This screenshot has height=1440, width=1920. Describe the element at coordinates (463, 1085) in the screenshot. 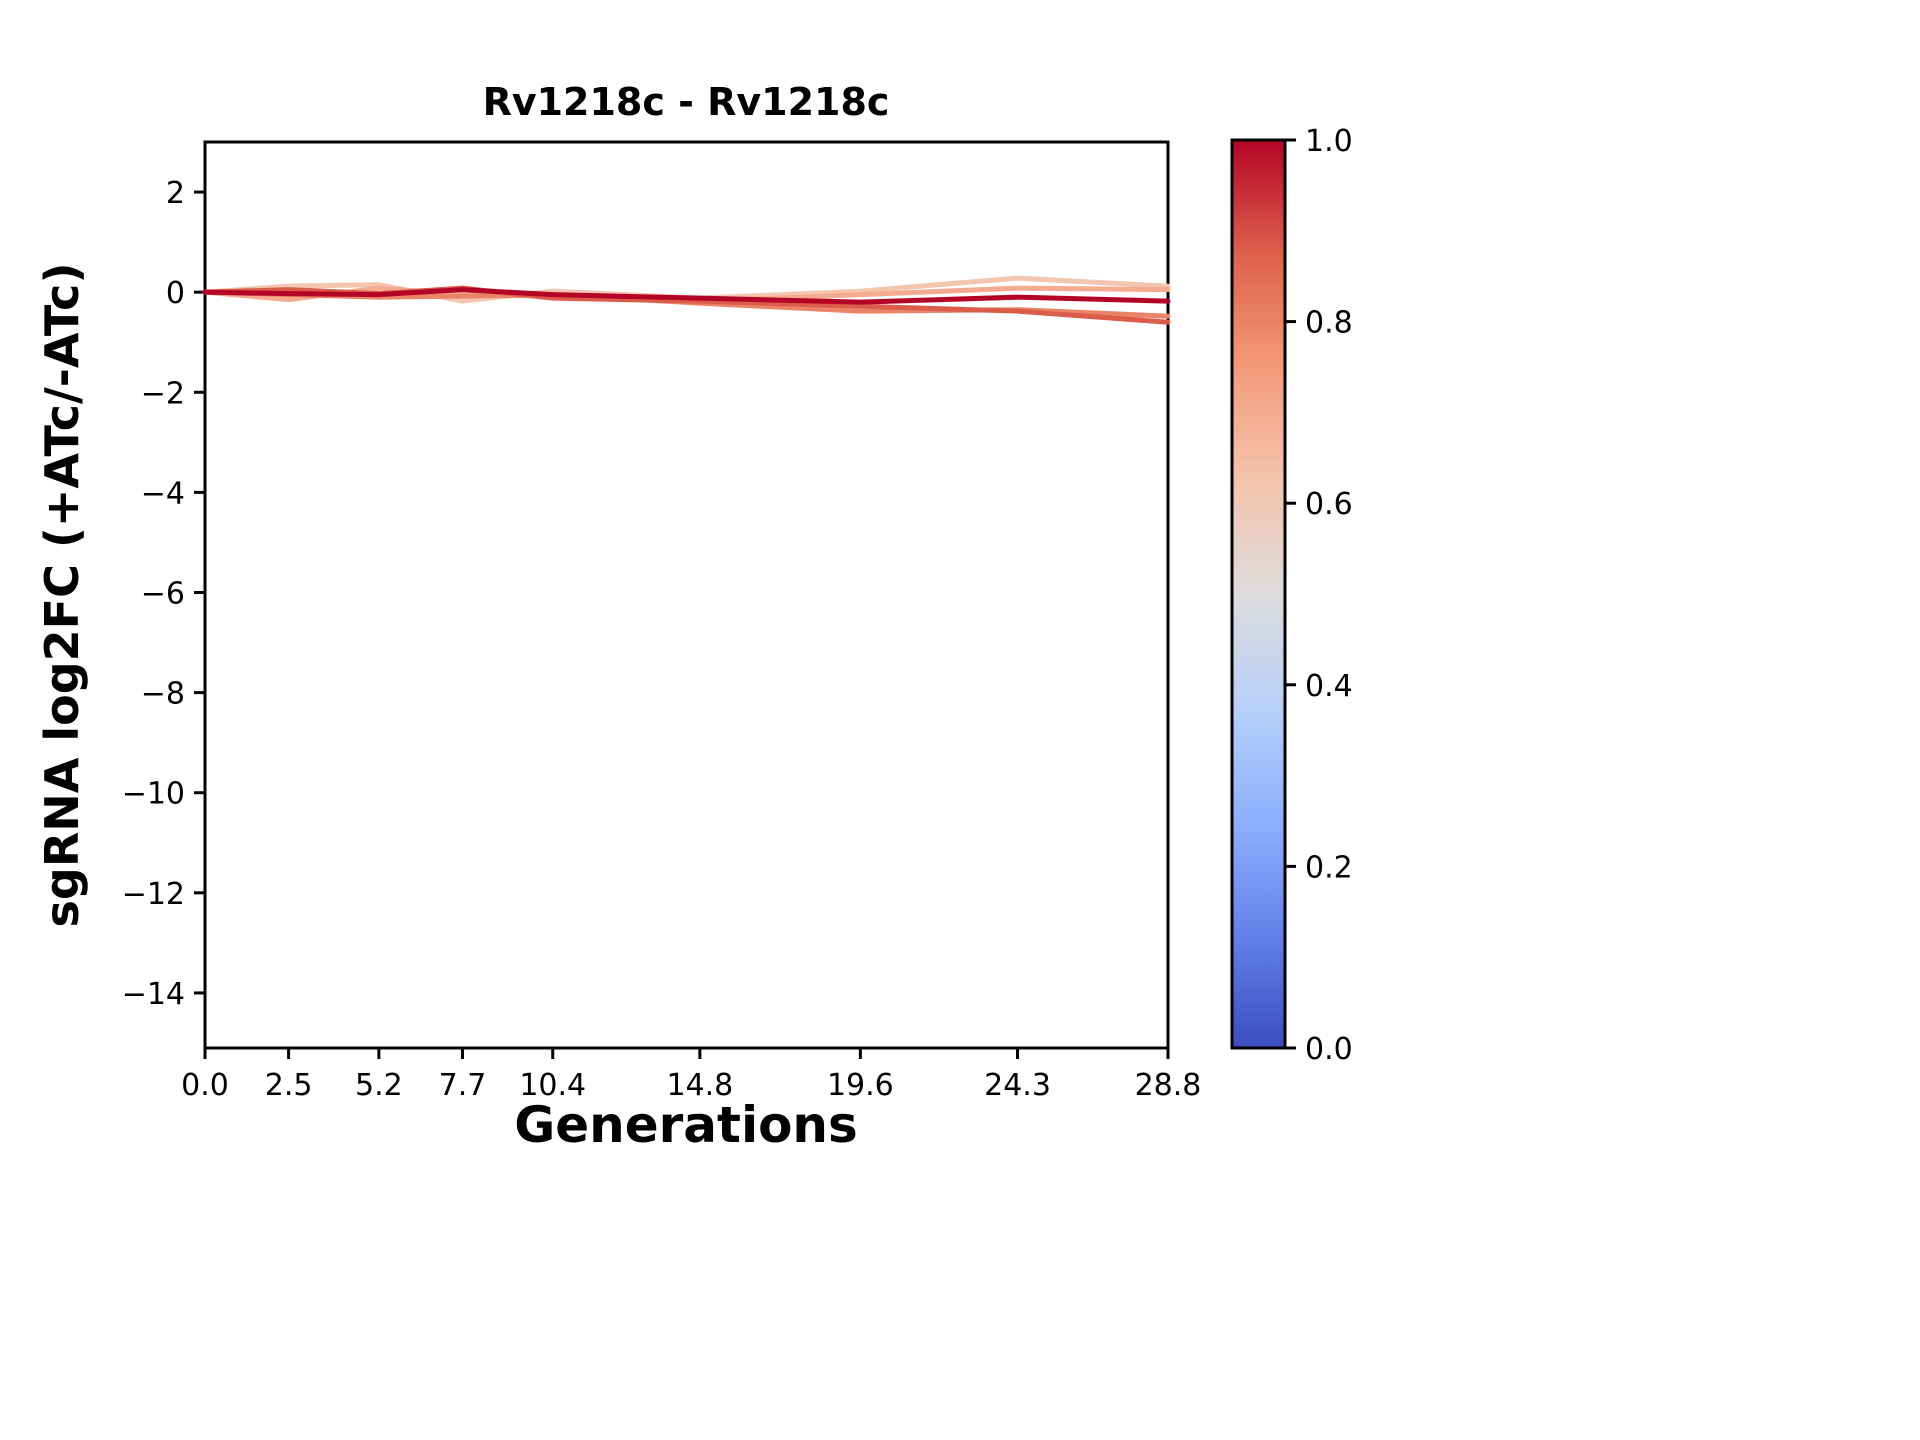

I see `x-tick-label-3: 7.7` at that location.